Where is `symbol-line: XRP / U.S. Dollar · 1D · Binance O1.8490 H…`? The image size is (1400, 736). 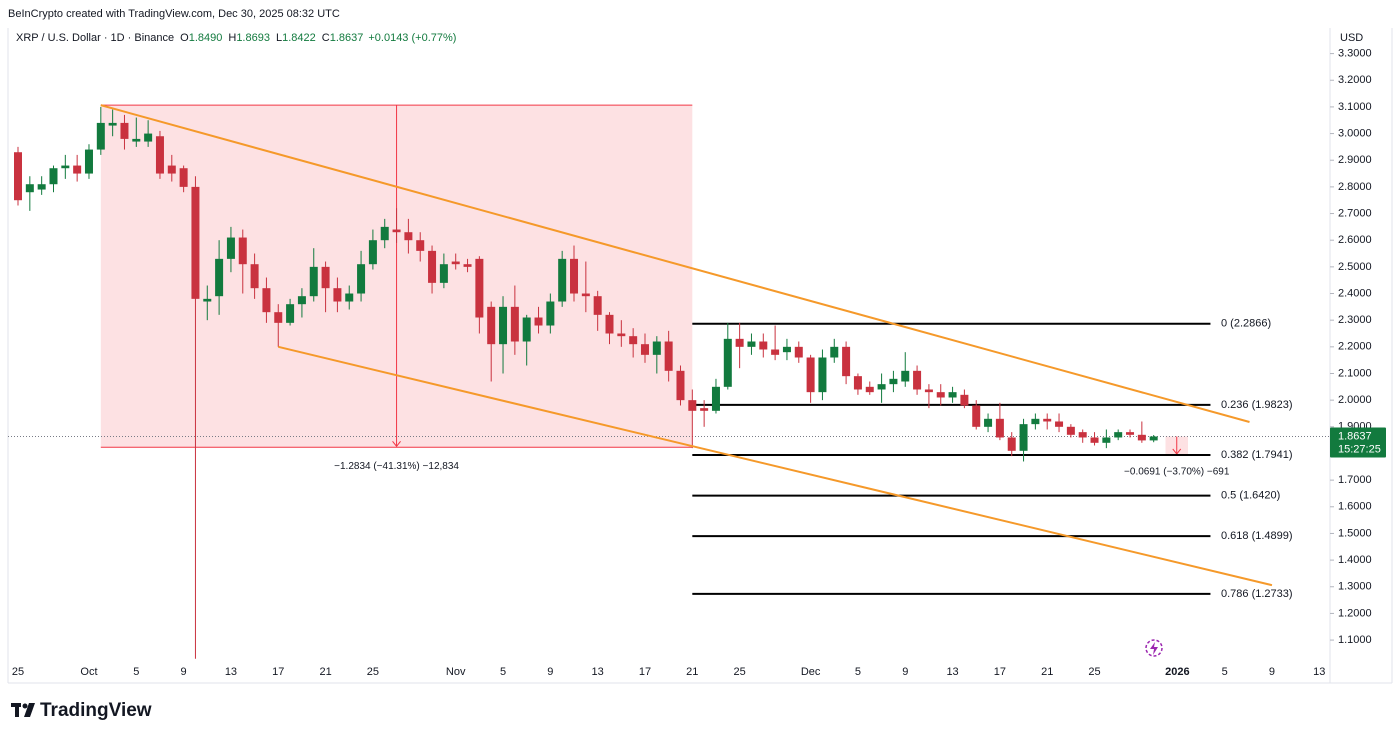 symbol-line: XRP / U.S. Dollar · 1D · Binance O1.8490 H… is located at coordinates (236, 38).